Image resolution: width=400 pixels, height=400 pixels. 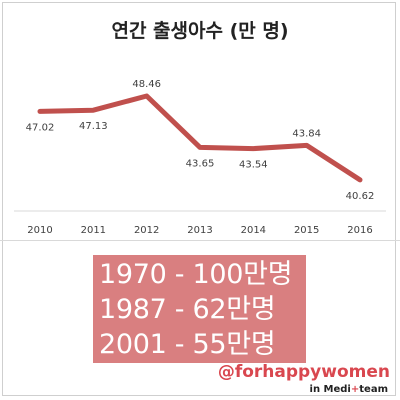 What do you see at coordinates (199, 230) in the screenshot?
I see `x-tick-2013: 2013` at bounding box center [199, 230].